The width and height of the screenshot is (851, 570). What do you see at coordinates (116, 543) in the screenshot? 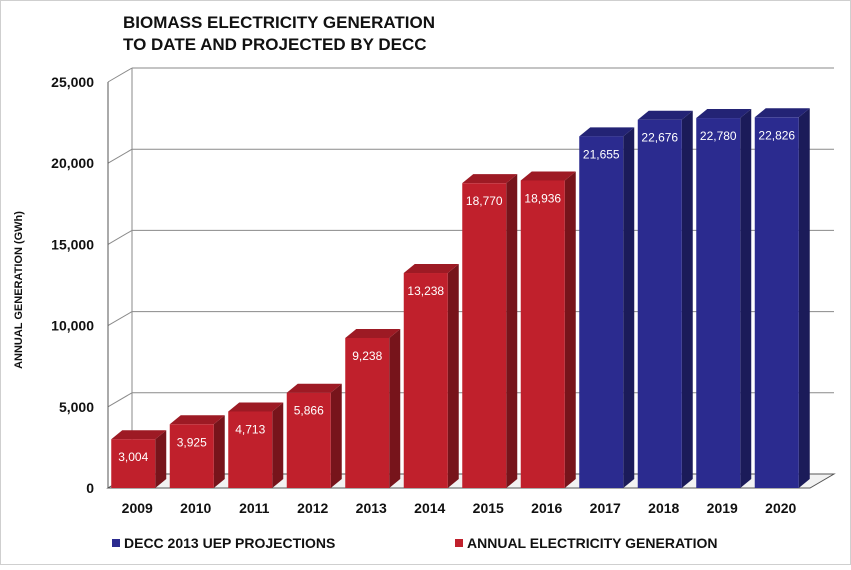
I see `legend-swatch-projections` at bounding box center [116, 543].